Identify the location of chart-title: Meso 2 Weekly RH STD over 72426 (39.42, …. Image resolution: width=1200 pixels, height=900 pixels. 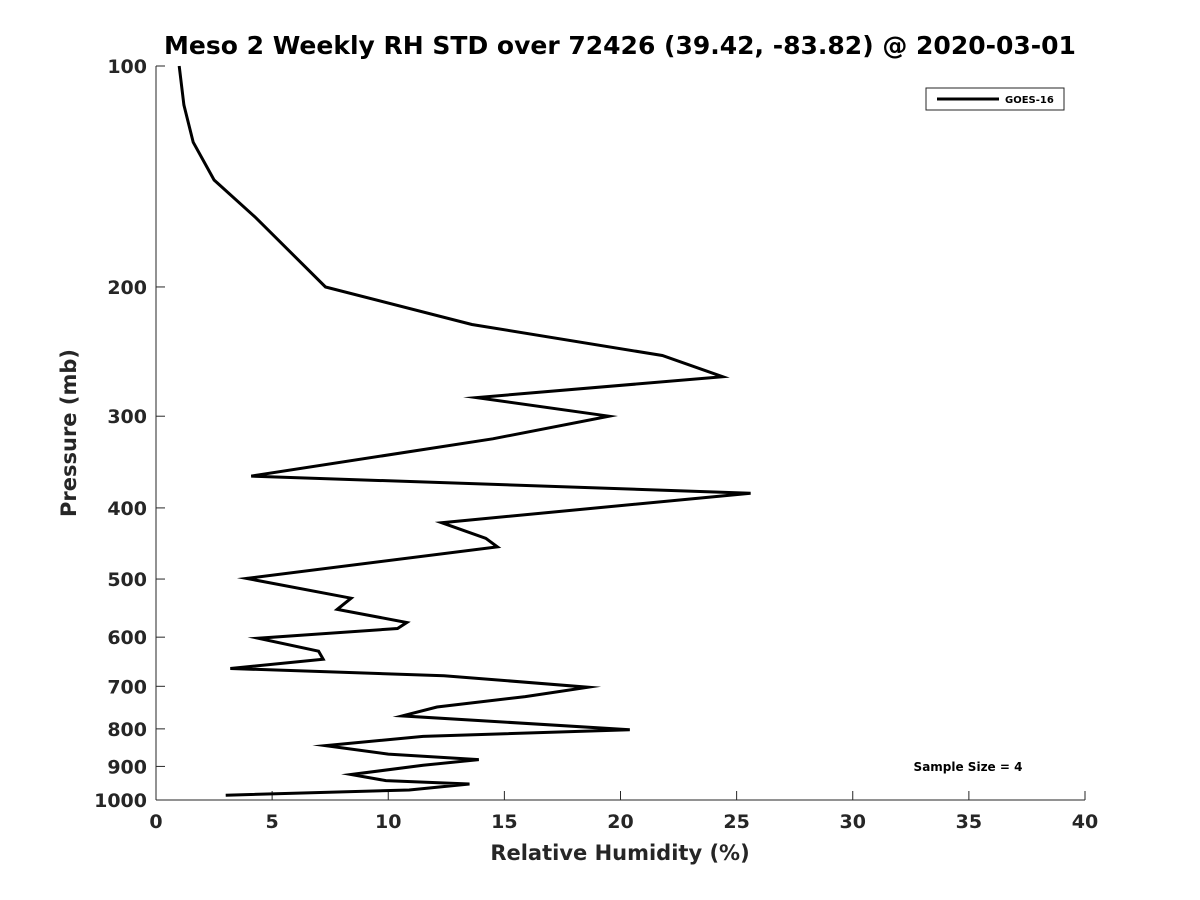
(620, 45).